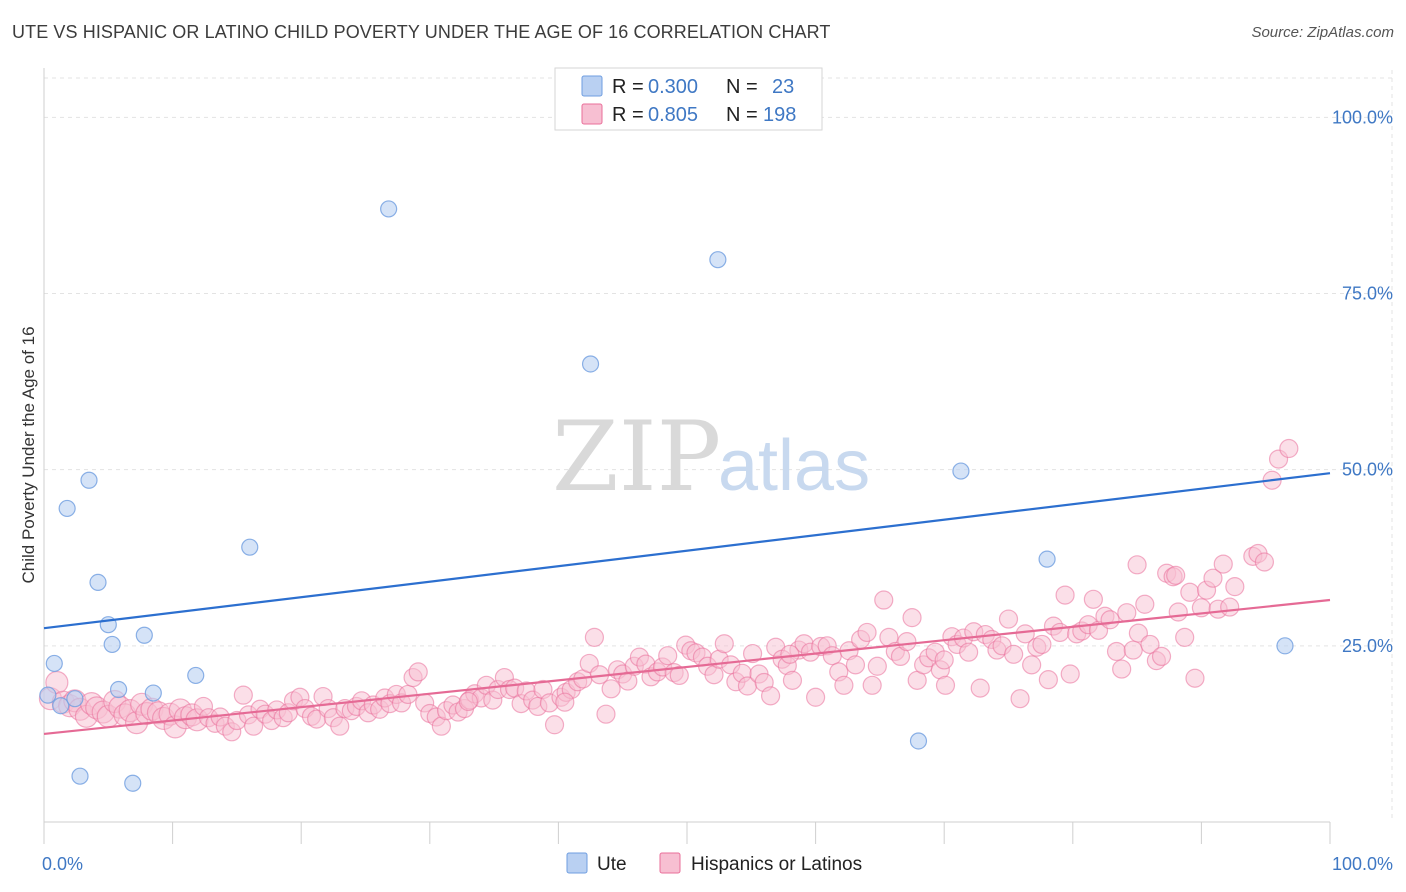 The width and height of the screenshot is (1406, 892). What do you see at coordinates (673, 87) in the screenshot?
I see `legend-r-value-ute: 0.300` at bounding box center [673, 87].